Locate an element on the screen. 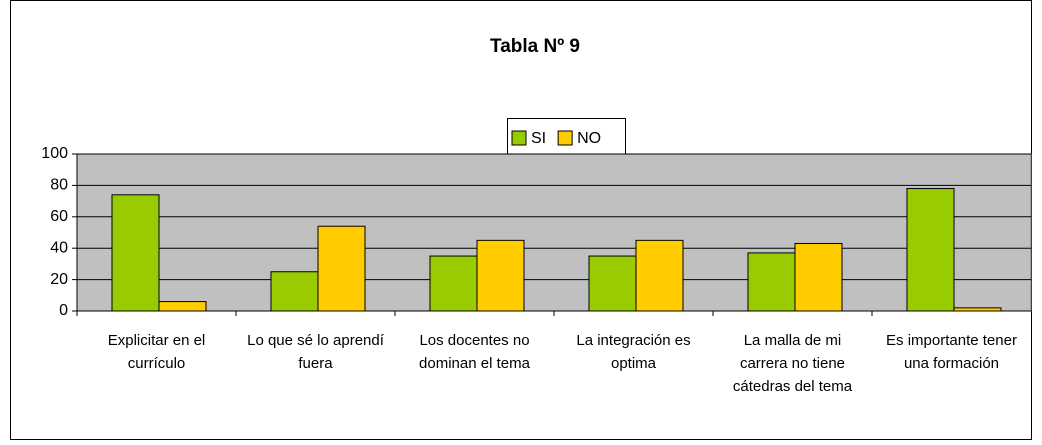  x-tick-label: Lo que sé lo aprendí fuera is located at coordinates (315, 352).